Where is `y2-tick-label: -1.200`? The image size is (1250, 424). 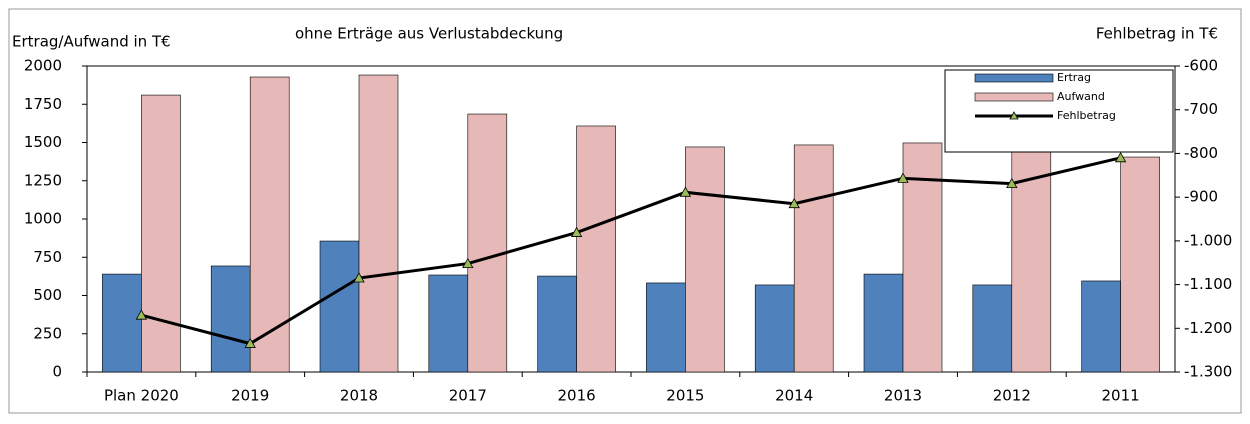 y2-tick-label: -1.200 is located at coordinates (1208, 328).